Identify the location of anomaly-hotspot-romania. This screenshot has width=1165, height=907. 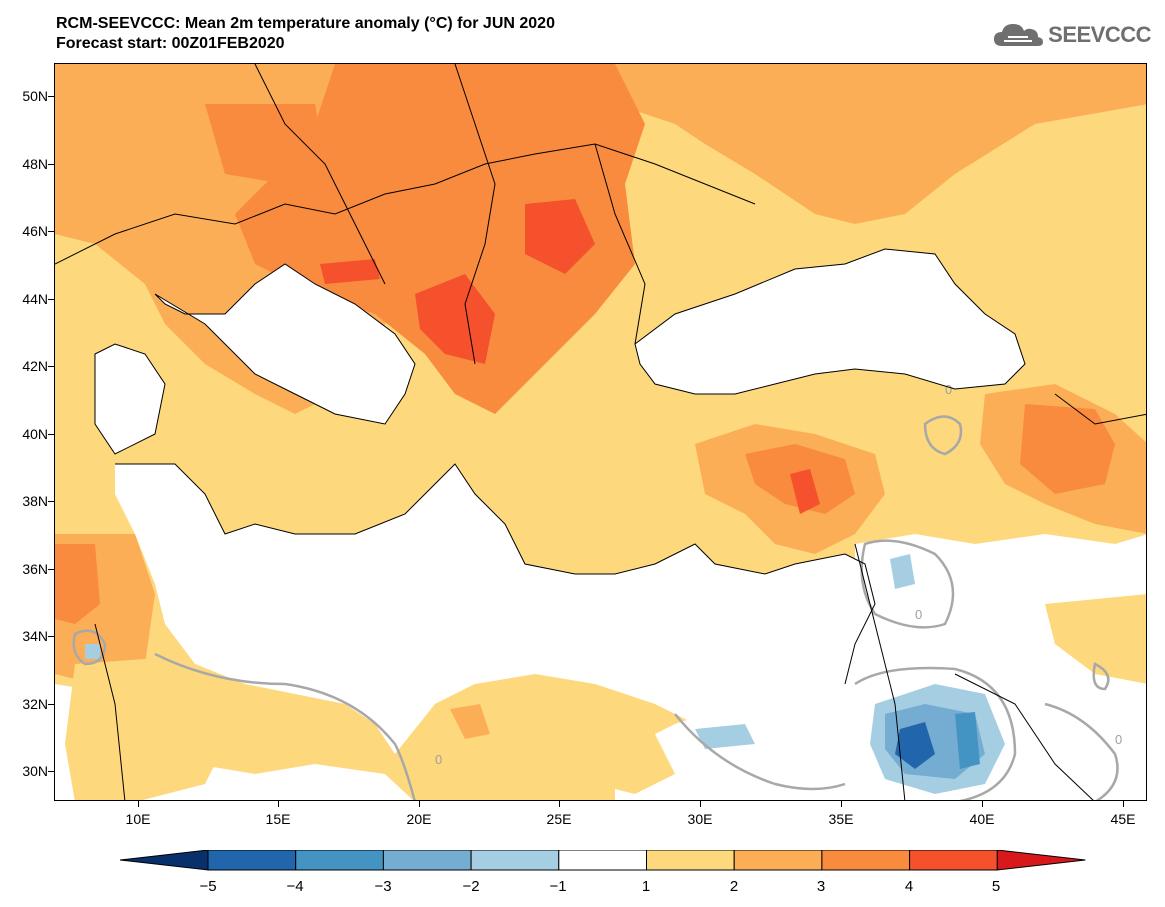
(560, 236).